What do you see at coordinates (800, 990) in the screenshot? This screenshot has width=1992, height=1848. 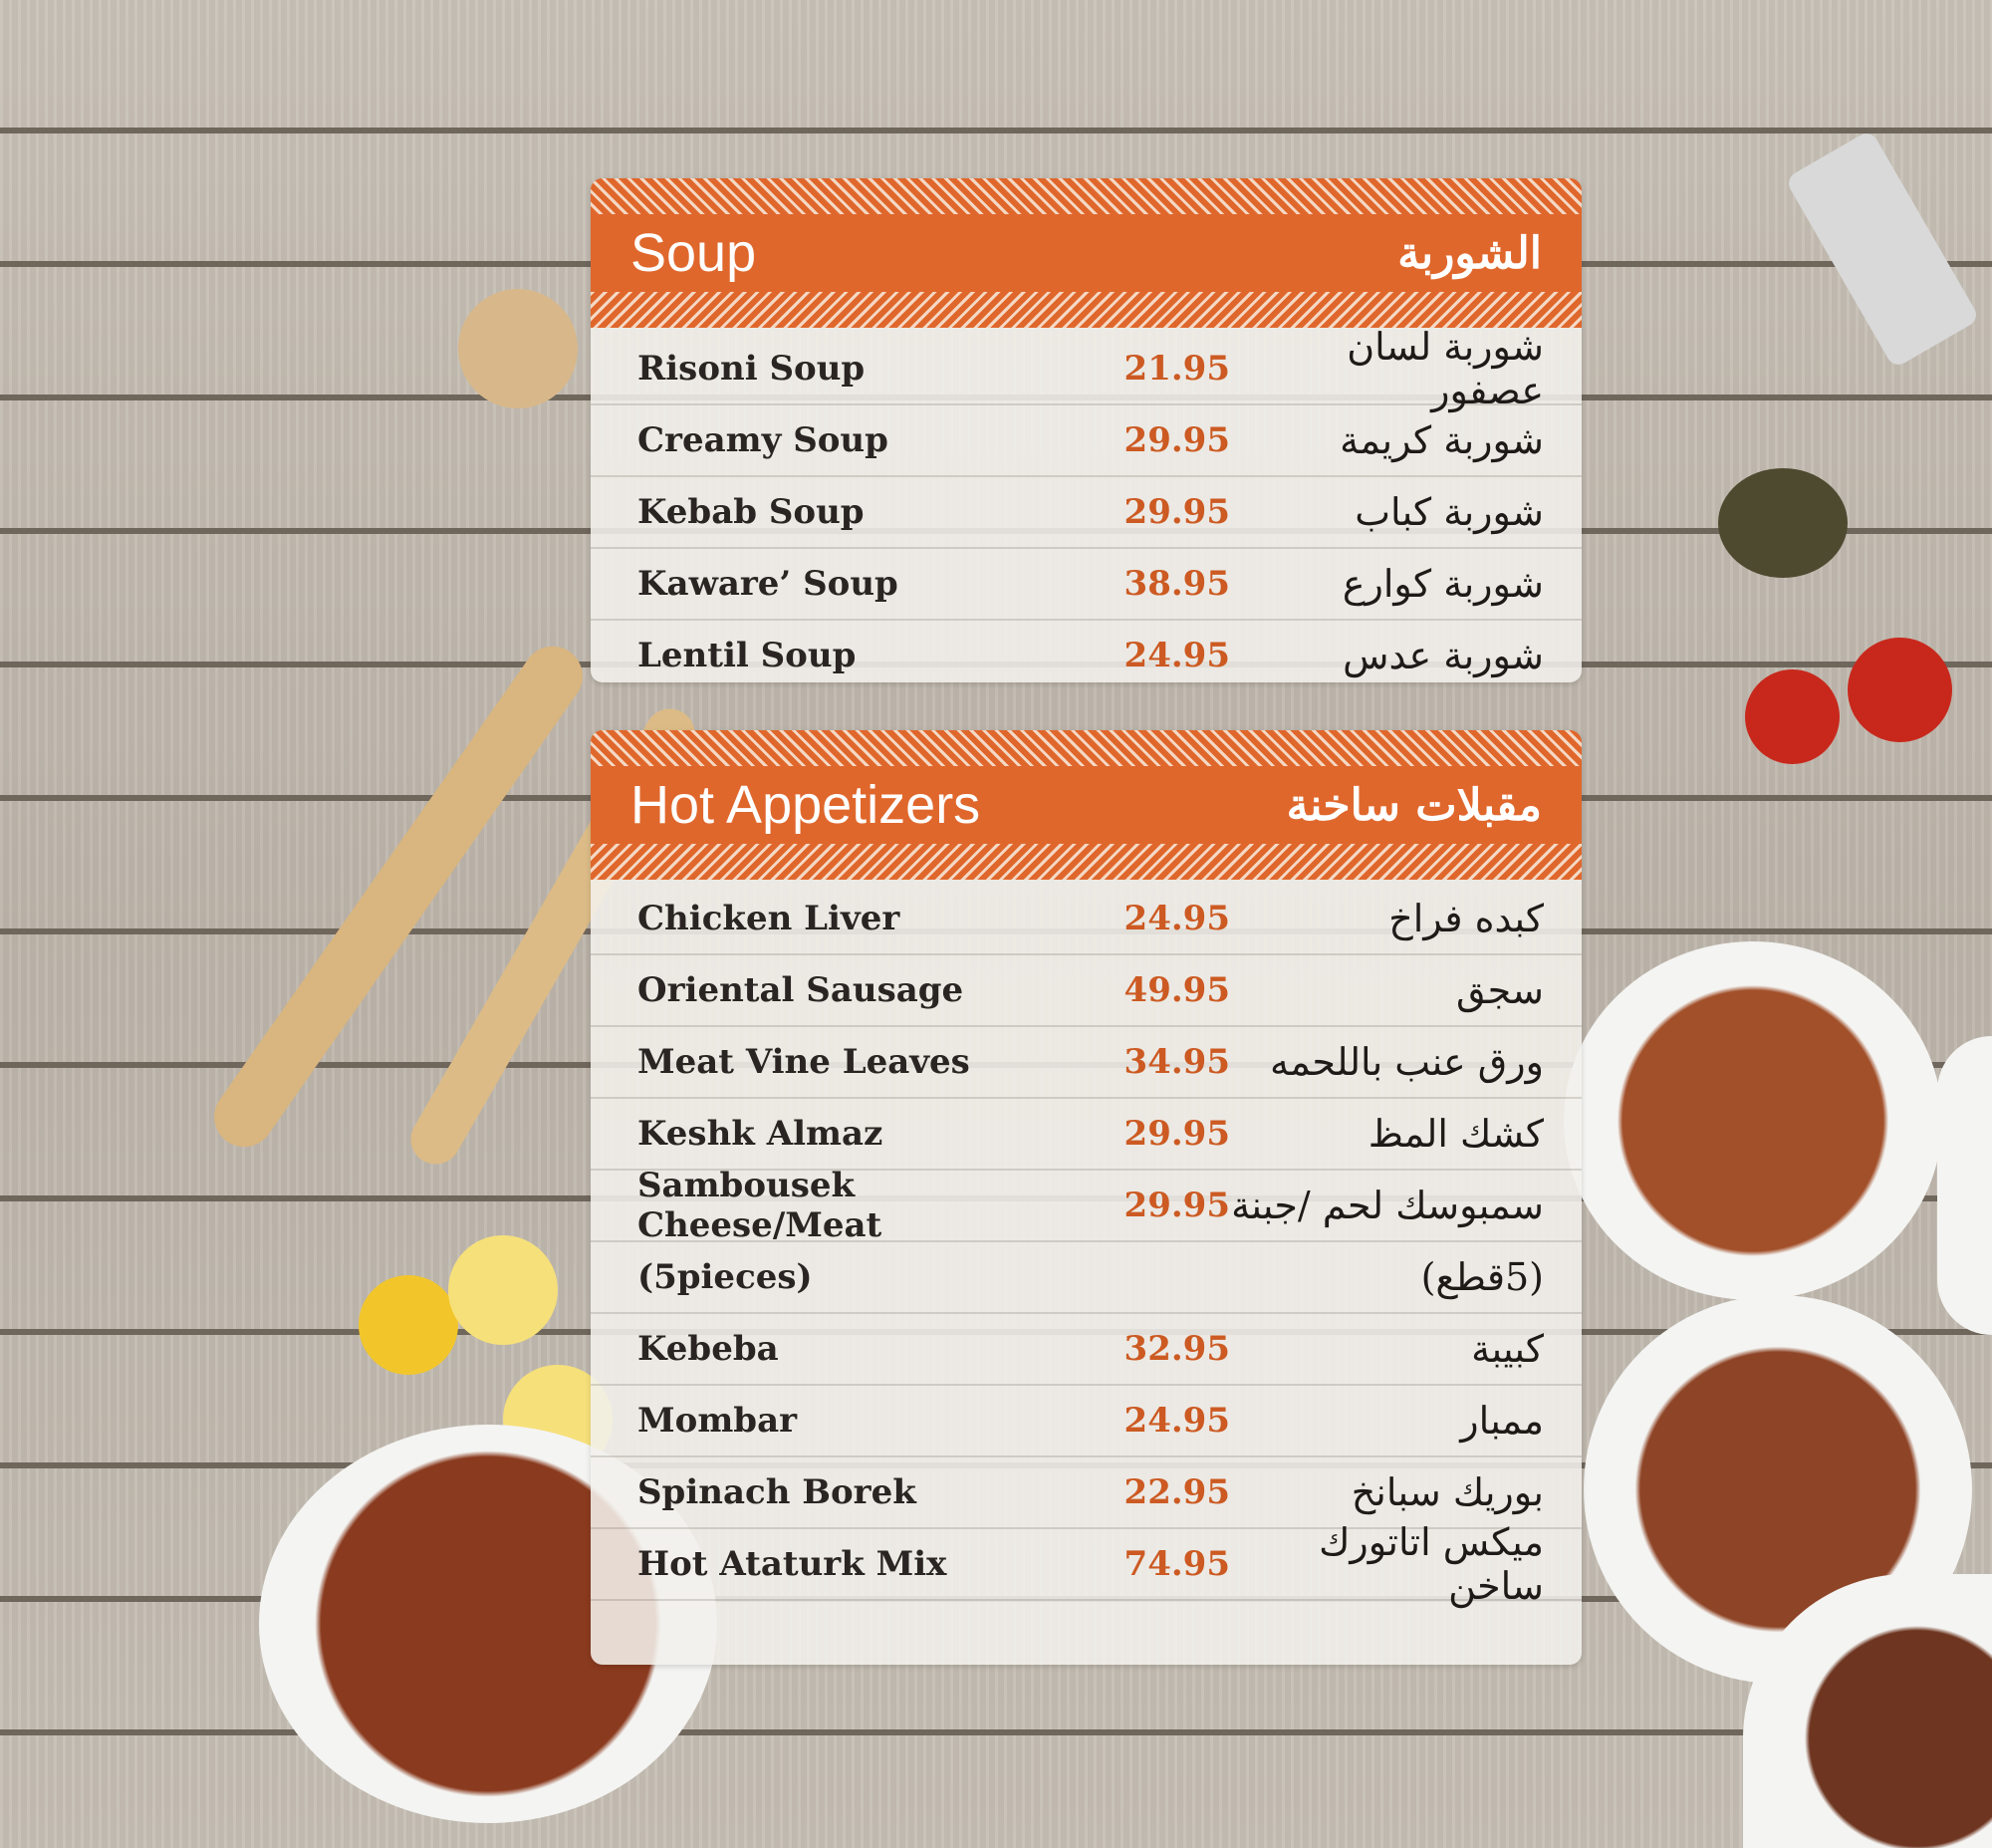 I see `item-name: Oriental Sausage` at bounding box center [800, 990].